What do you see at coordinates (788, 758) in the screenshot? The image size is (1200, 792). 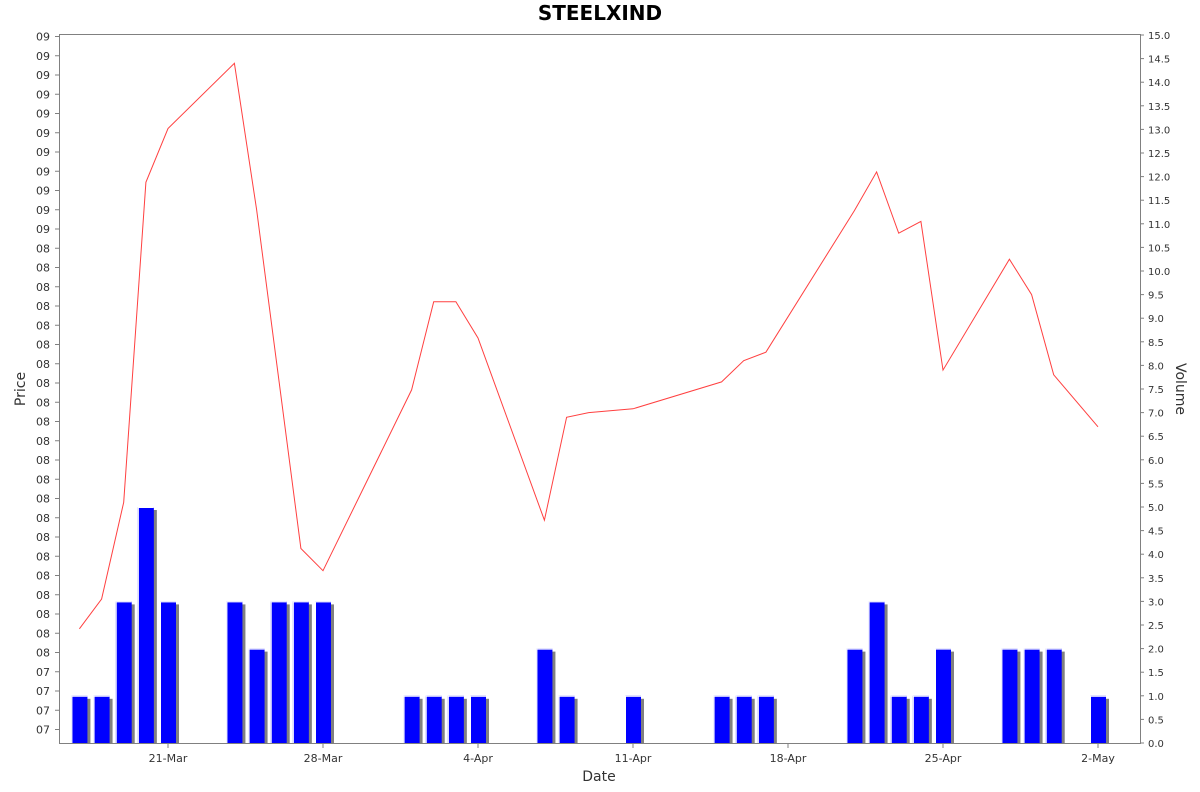 I see `date-tick-label: 18-Apr` at bounding box center [788, 758].